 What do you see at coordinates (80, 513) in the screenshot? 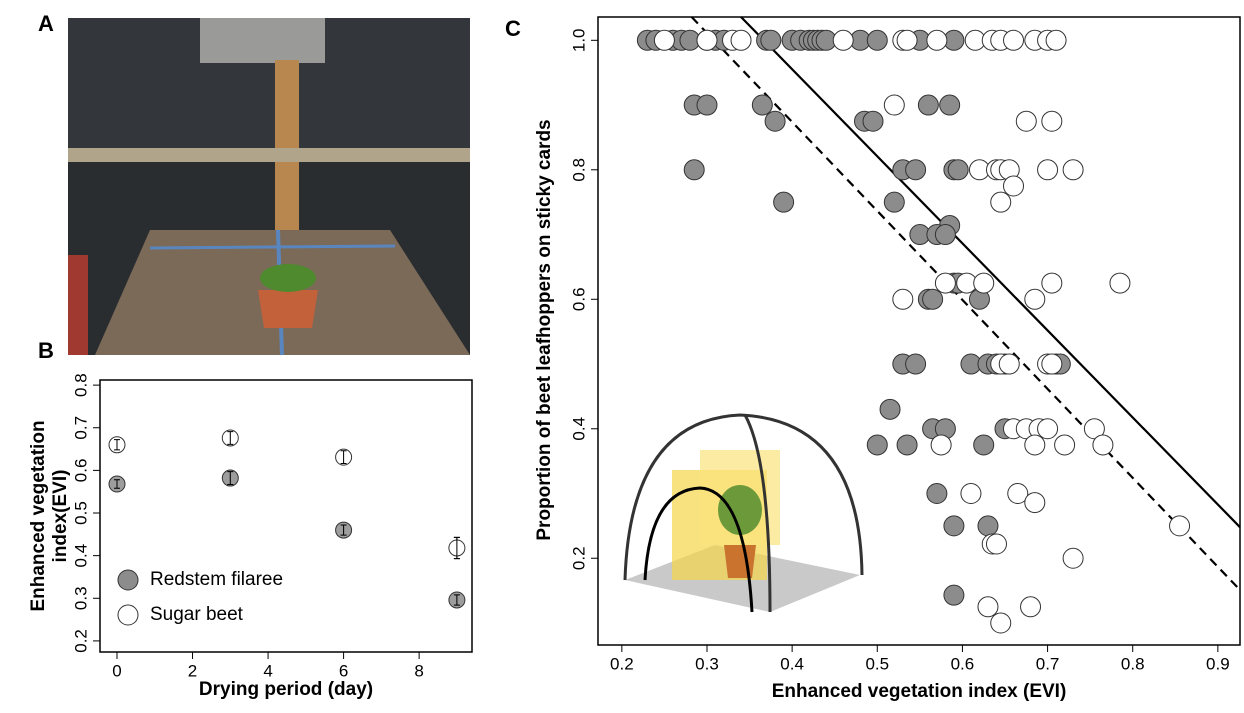
I see `y-tick-label: 0.5` at bounding box center [80, 513].